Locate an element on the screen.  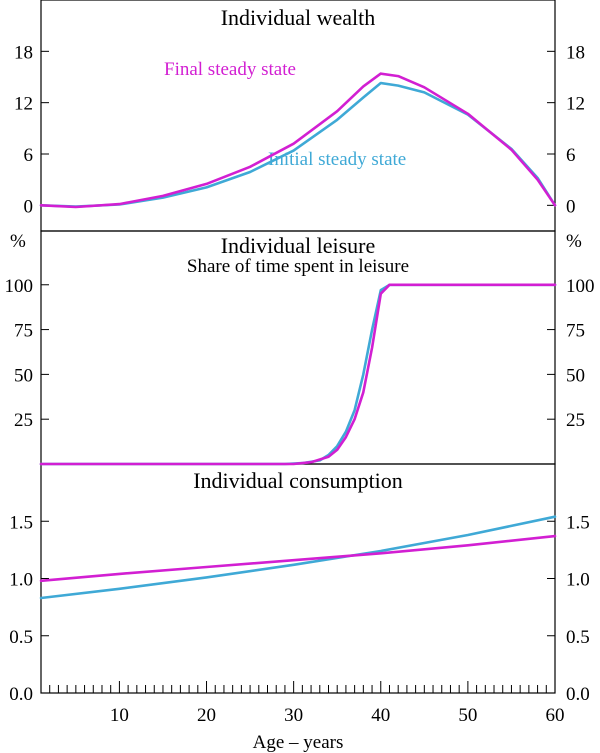
leisure-unit-left: % is located at coordinates (18, 241).